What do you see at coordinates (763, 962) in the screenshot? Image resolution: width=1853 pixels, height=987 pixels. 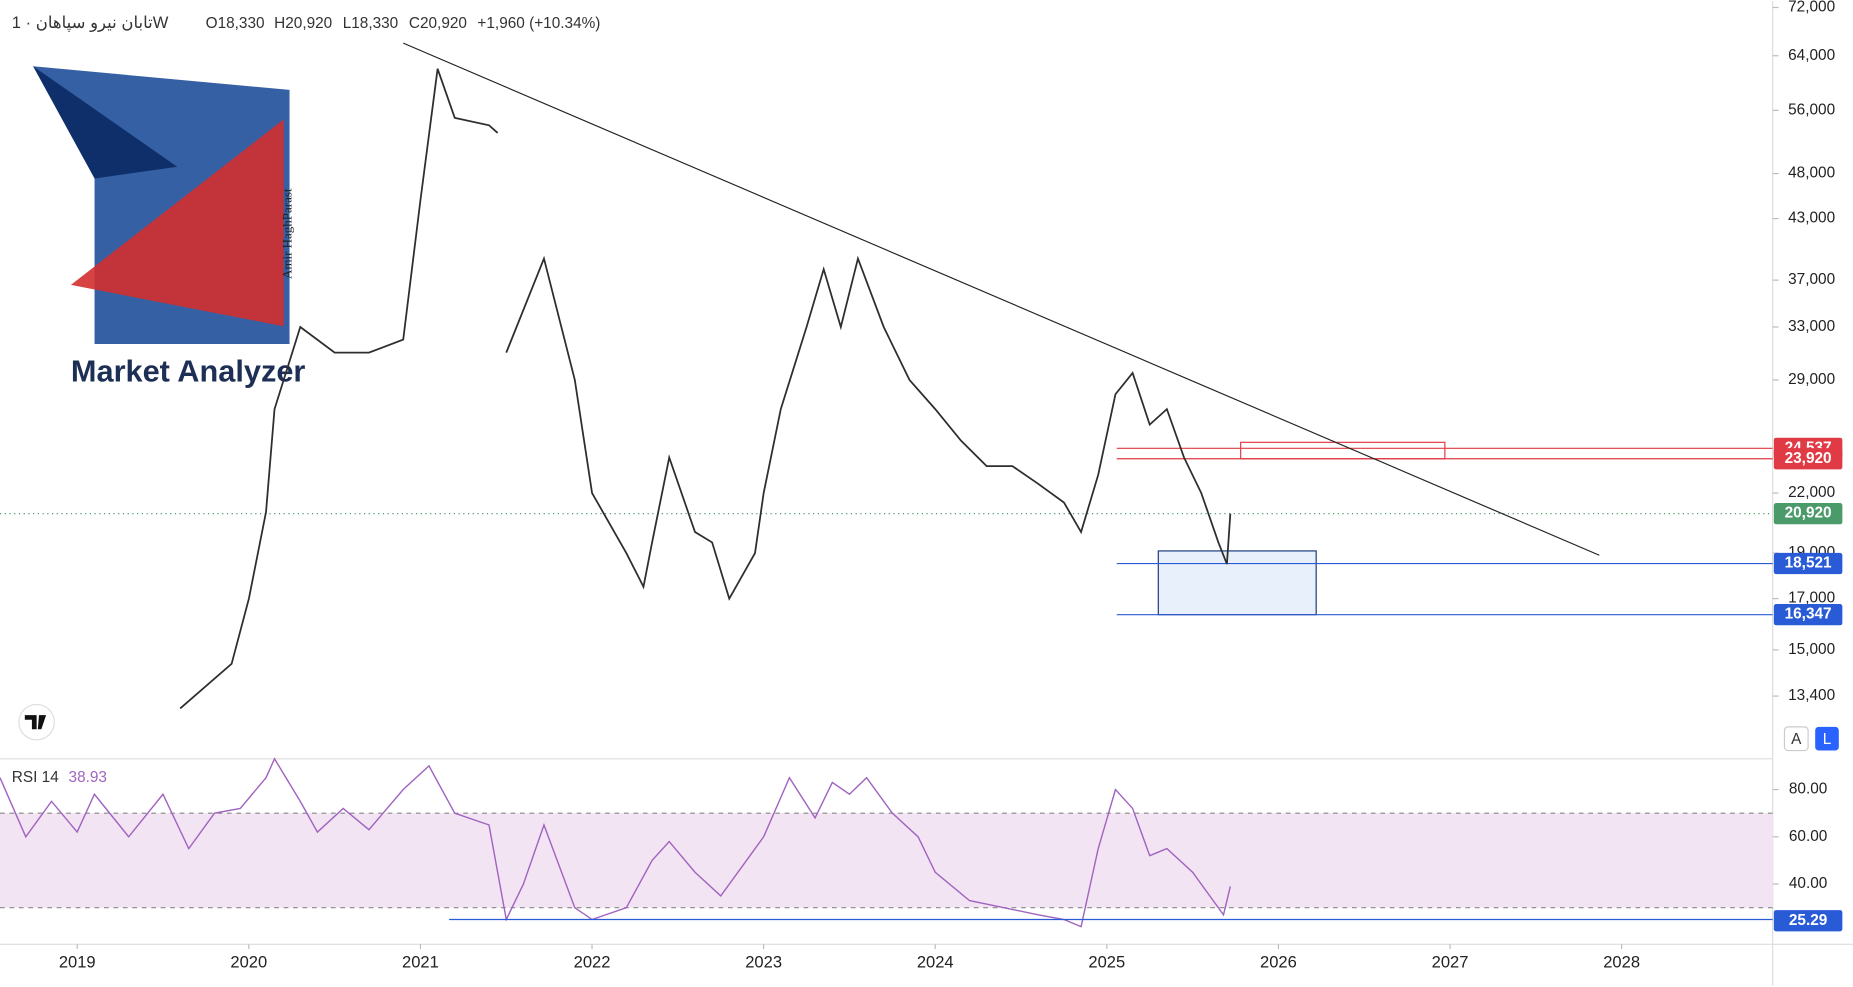 I see `x-tick-label: 2023` at bounding box center [763, 962].